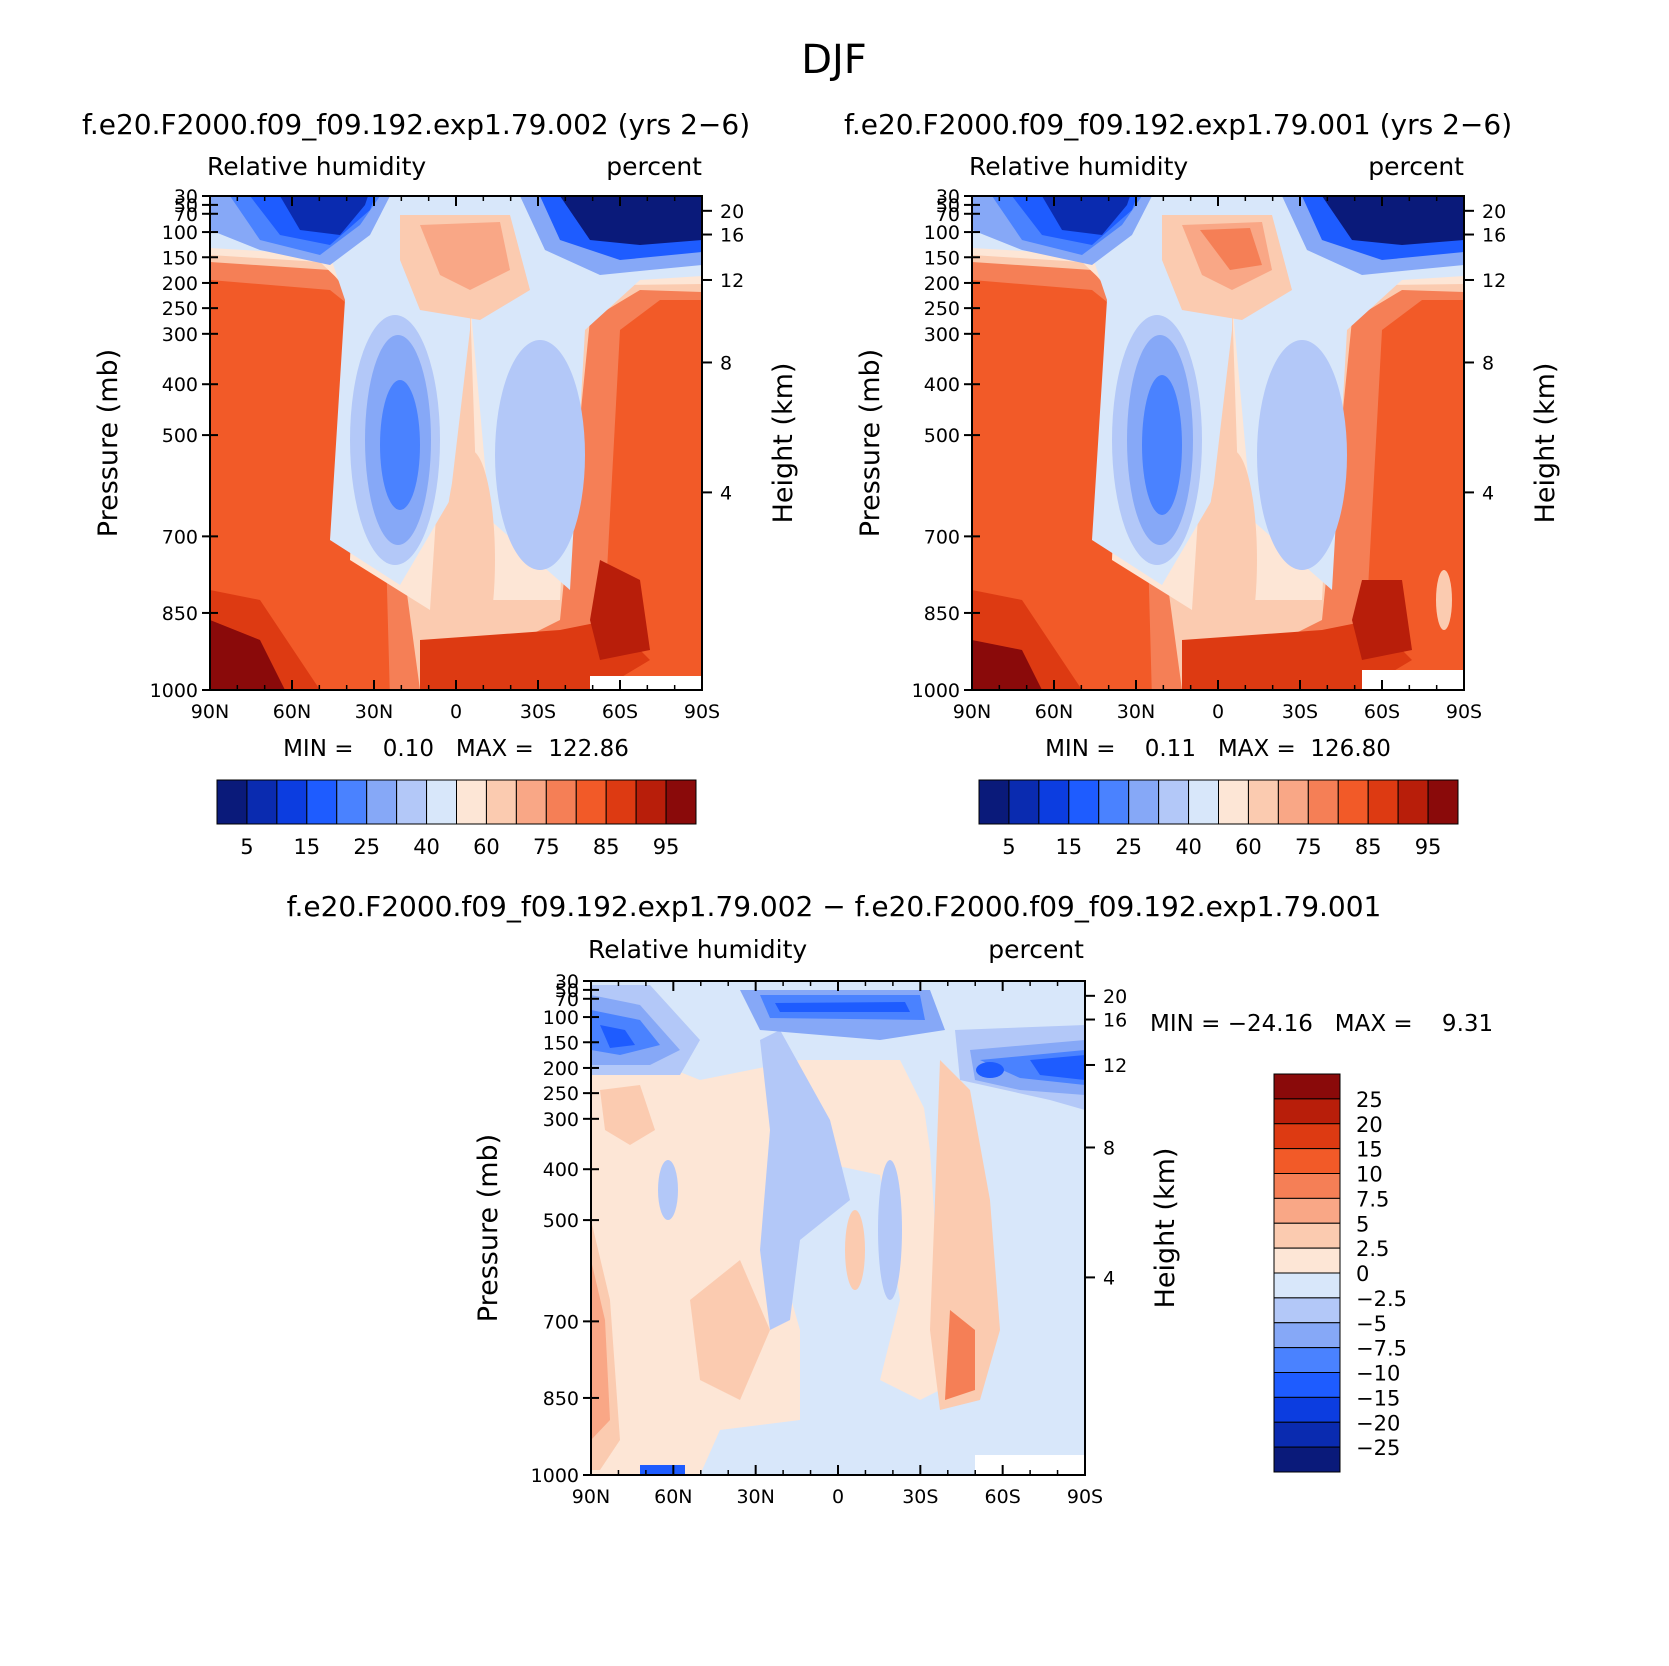  I want to click on colorbar-label: 85, so click(1368, 847).